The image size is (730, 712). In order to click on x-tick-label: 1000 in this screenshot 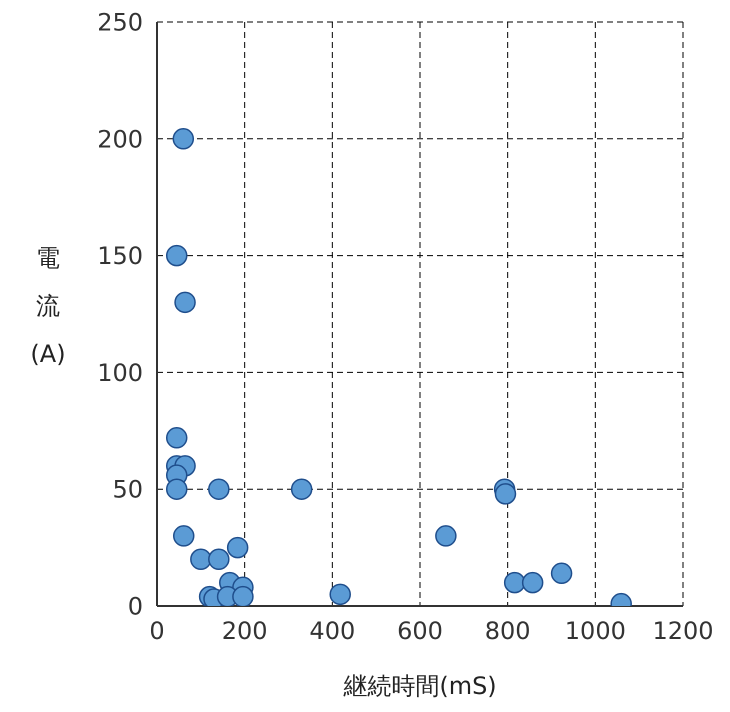, I will do `click(595, 631)`.